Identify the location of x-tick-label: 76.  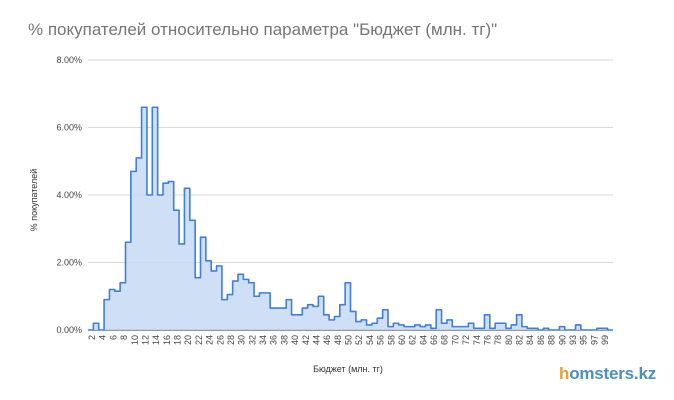
(487, 340).